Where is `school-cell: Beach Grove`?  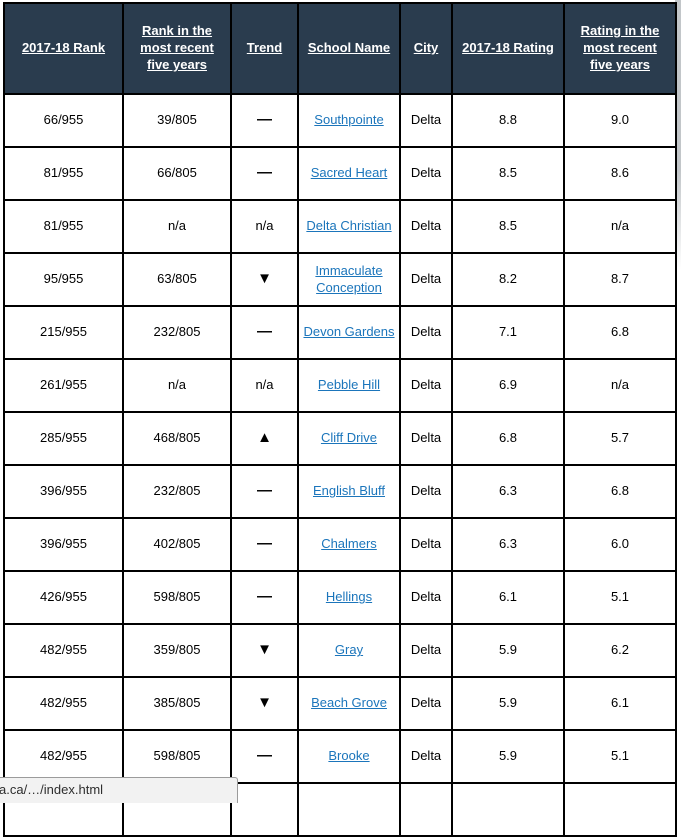
school-cell: Beach Grove is located at coordinates (349, 703).